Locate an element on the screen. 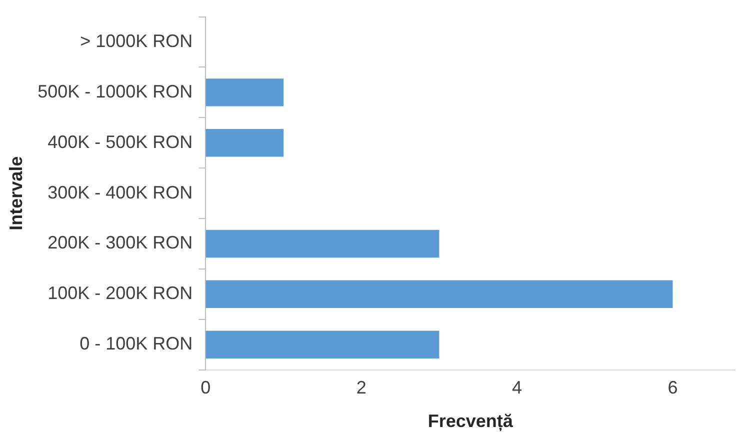  x-tick-label: 2 is located at coordinates (361, 388).